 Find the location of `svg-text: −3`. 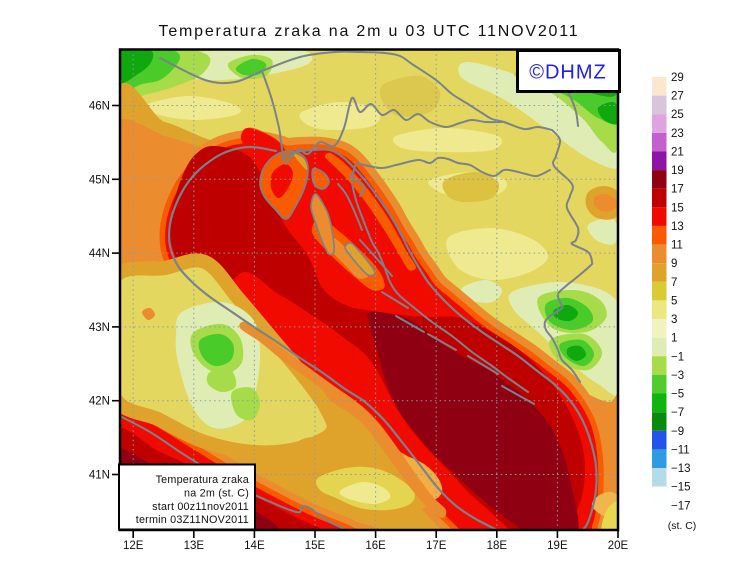

svg-text: −3 is located at coordinates (677, 376).